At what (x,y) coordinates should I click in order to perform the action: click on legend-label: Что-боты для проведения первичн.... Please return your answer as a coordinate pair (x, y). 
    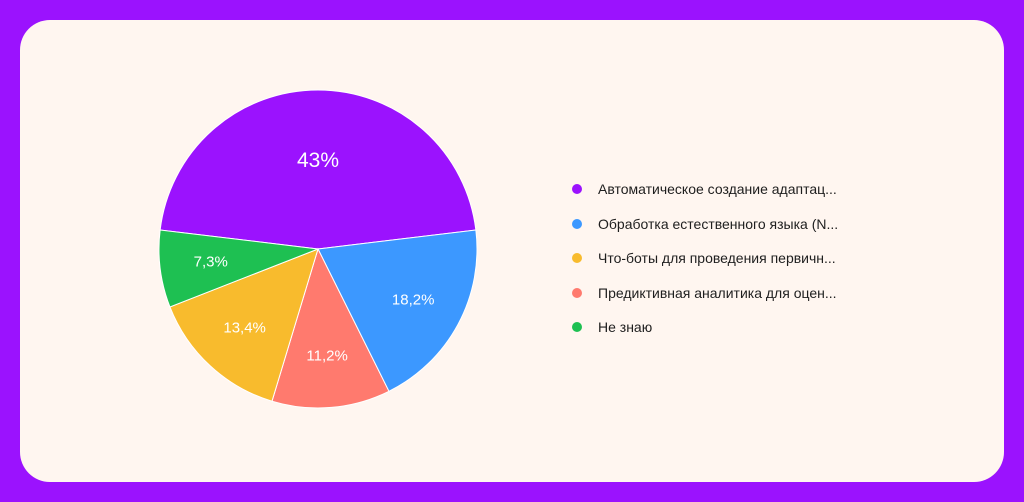
    Looking at the image, I should click on (717, 258).